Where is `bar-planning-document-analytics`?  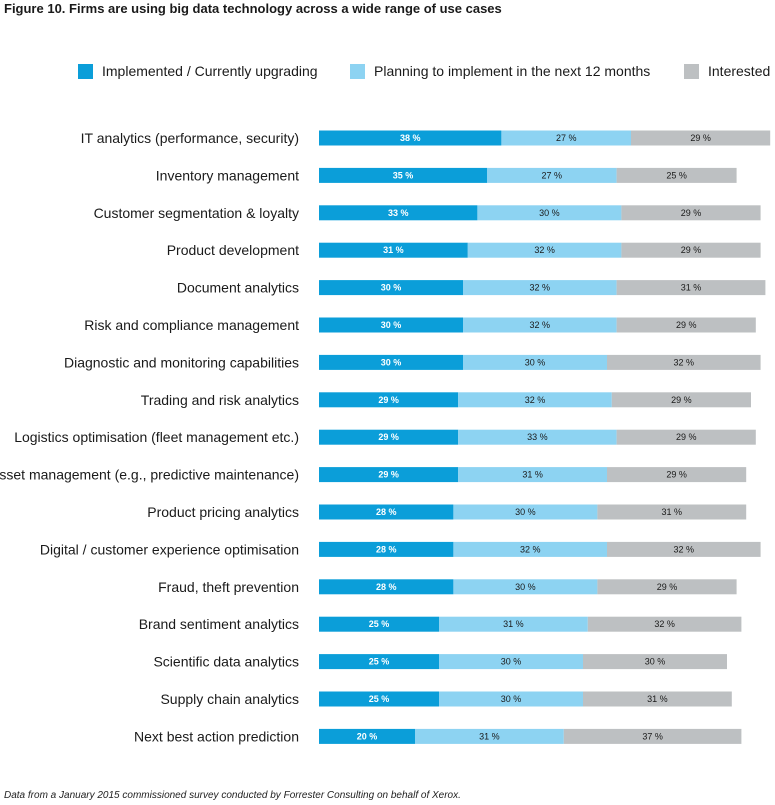 bar-planning-document-analytics is located at coordinates (540, 288).